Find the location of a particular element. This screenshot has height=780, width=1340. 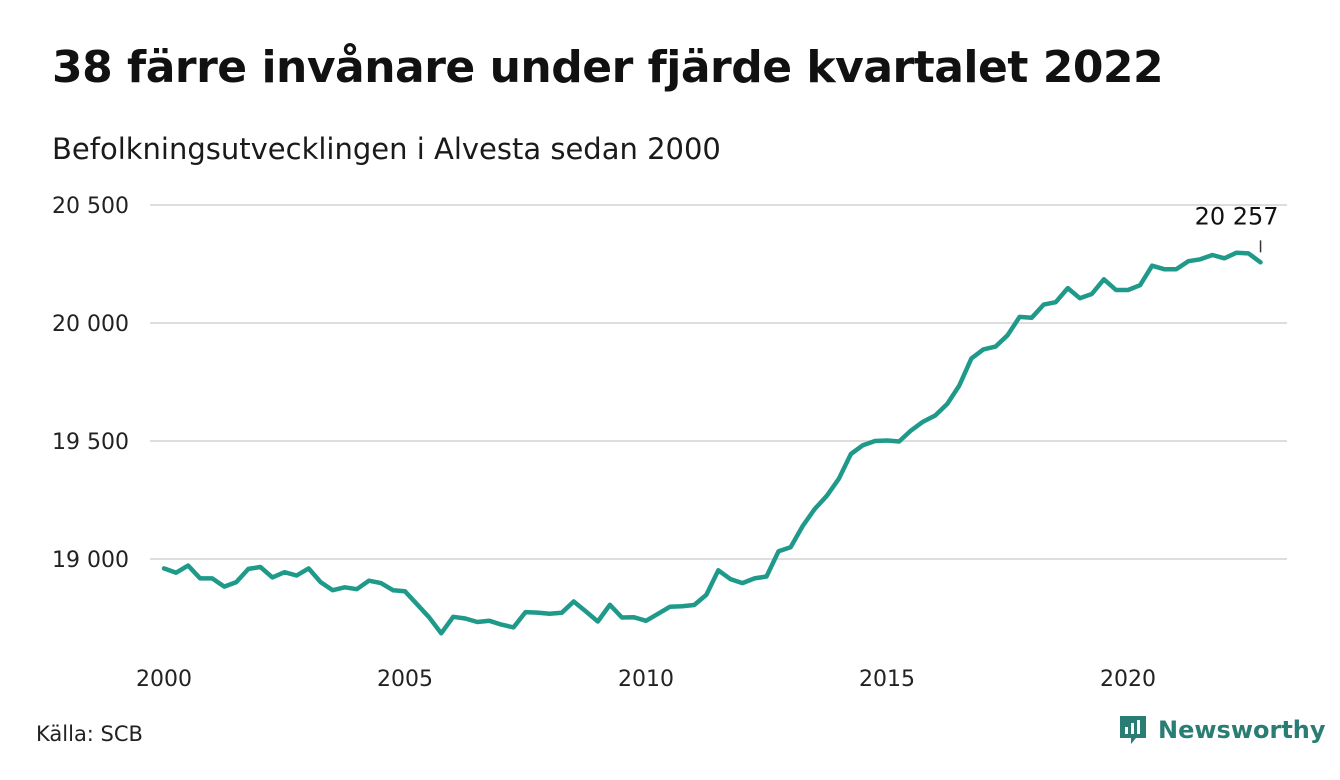

x-tick-label: 2020 is located at coordinates (1128, 679).